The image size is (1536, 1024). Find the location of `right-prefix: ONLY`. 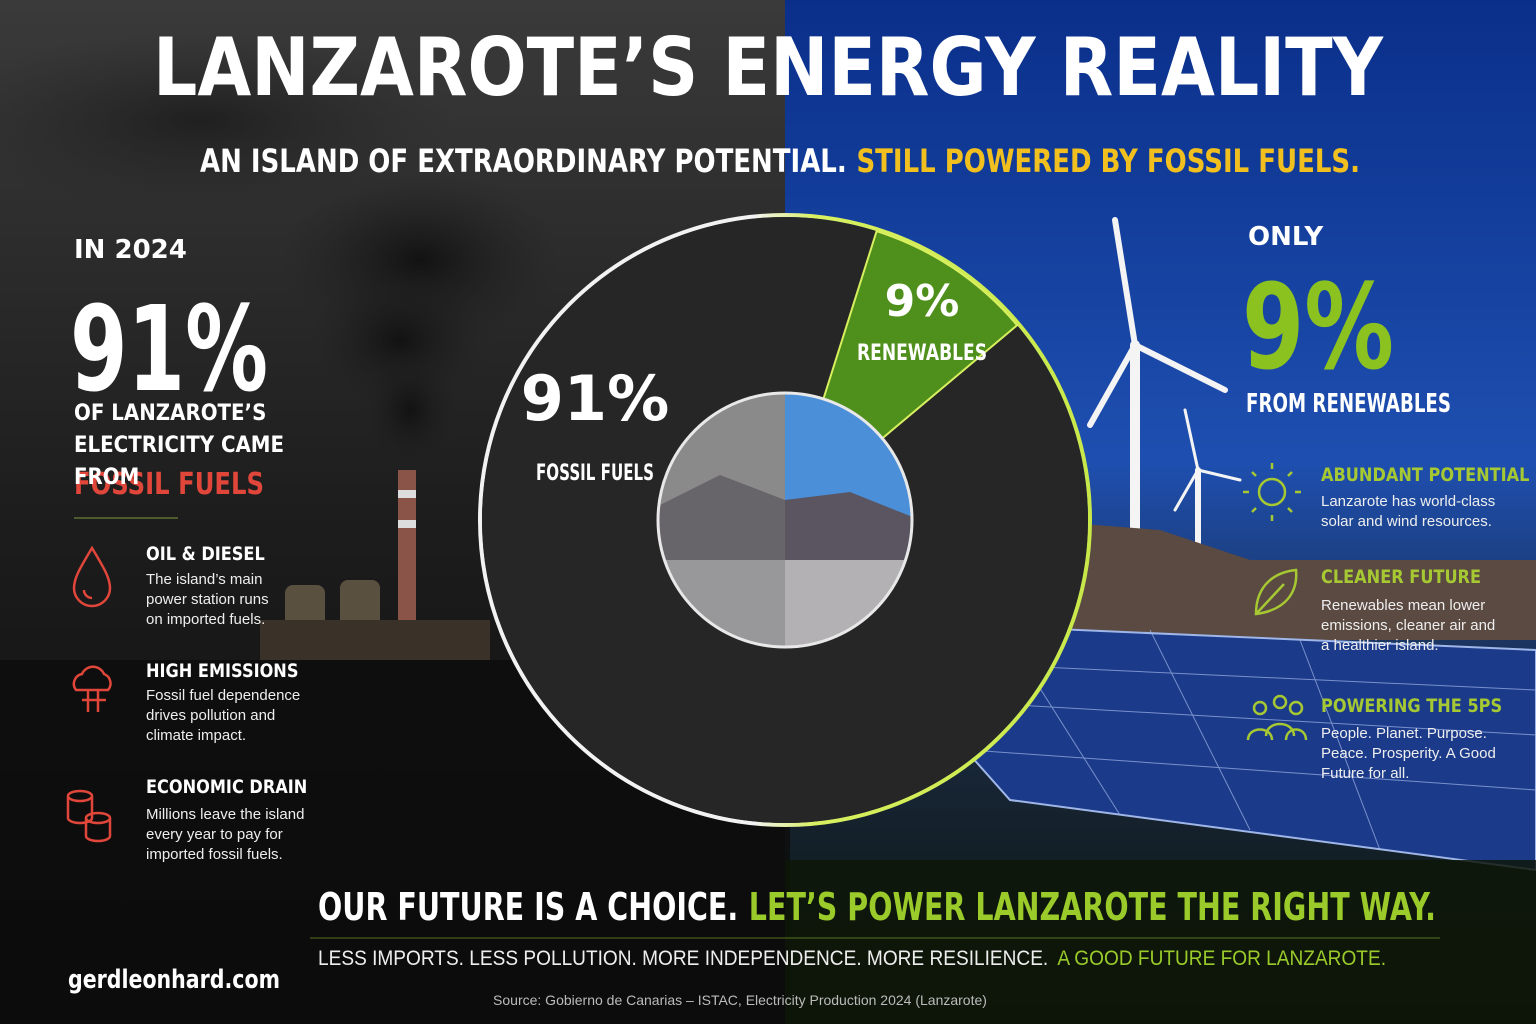

right-prefix: ONLY is located at coordinates (1286, 237).